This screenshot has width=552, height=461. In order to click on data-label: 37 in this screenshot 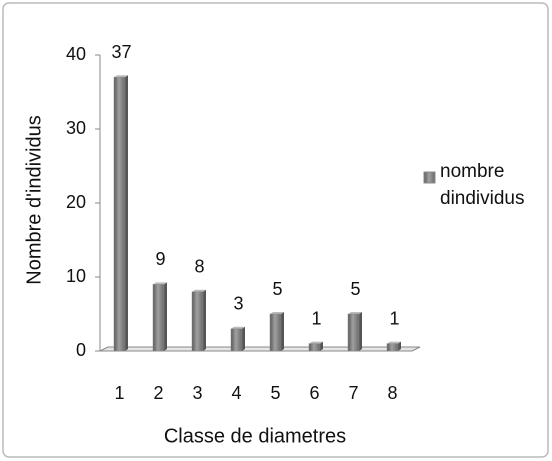, I will do `click(121, 52)`.